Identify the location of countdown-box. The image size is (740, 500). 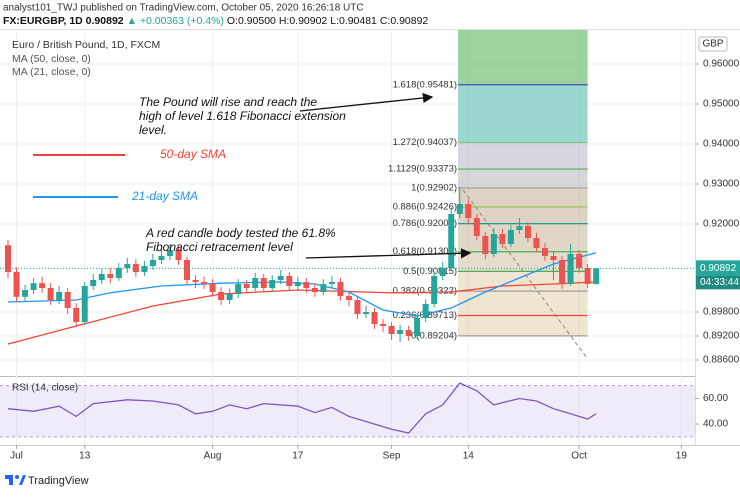
(718, 282).